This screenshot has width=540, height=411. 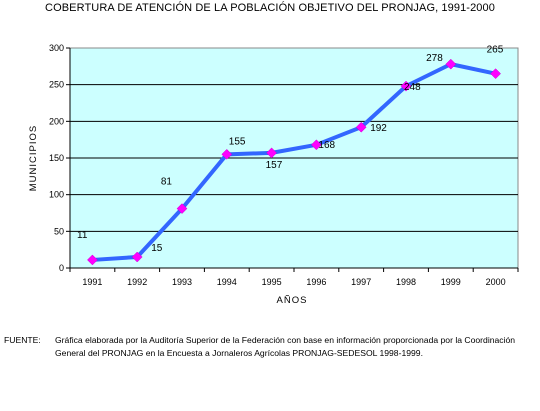 I want to click on x-tick-label: 1993, so click(x=182, y=282).